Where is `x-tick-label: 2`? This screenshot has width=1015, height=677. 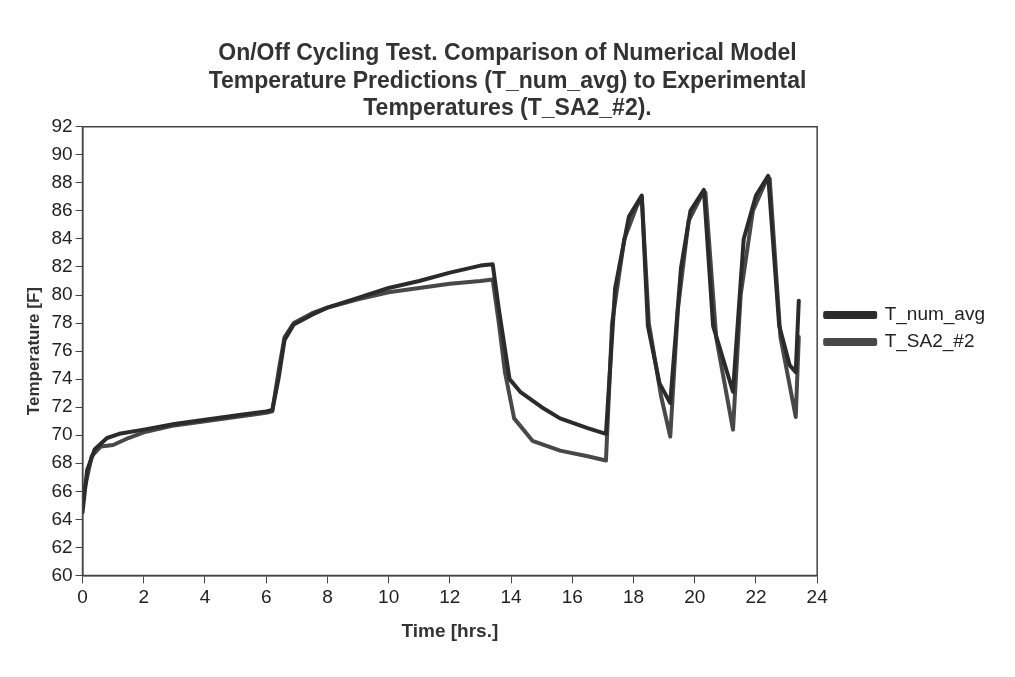 x-tick-label: 2 is located at coordinates (144, 597).